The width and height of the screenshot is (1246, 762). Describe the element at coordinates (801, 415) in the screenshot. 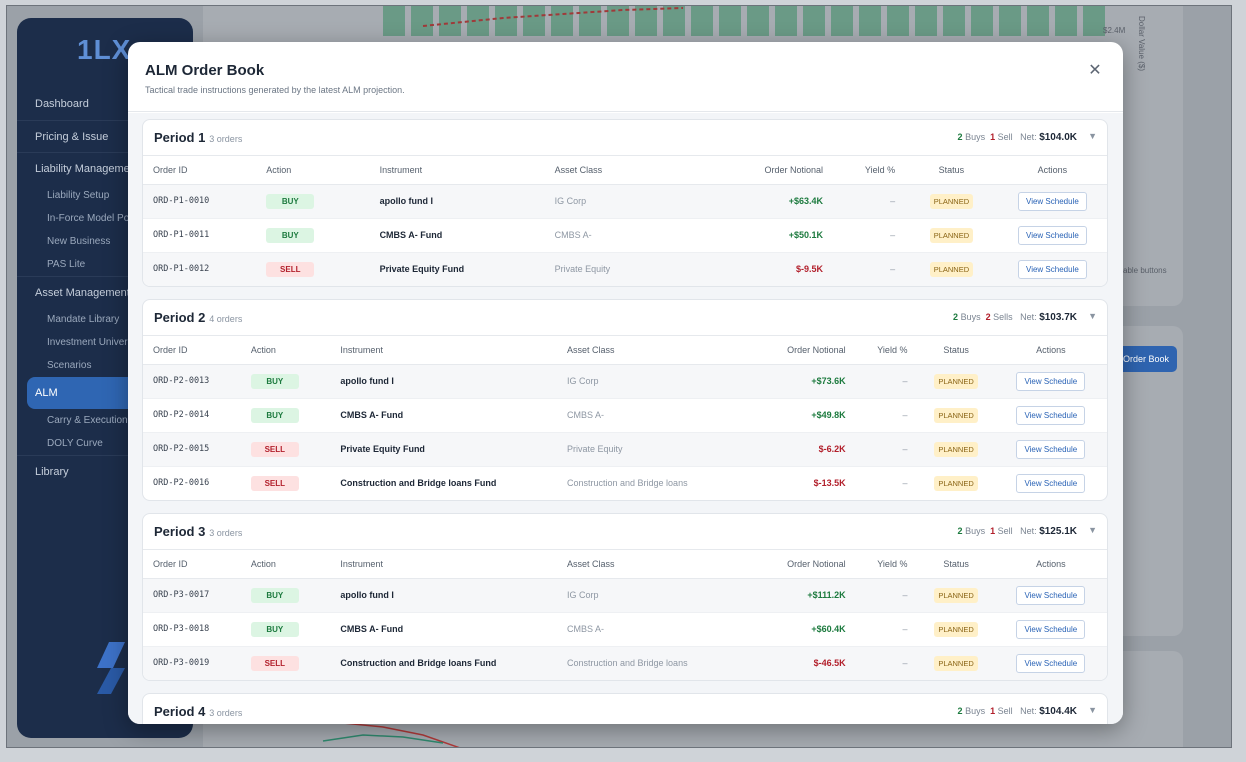

I see `order-notional: +$49.8K` at that location.